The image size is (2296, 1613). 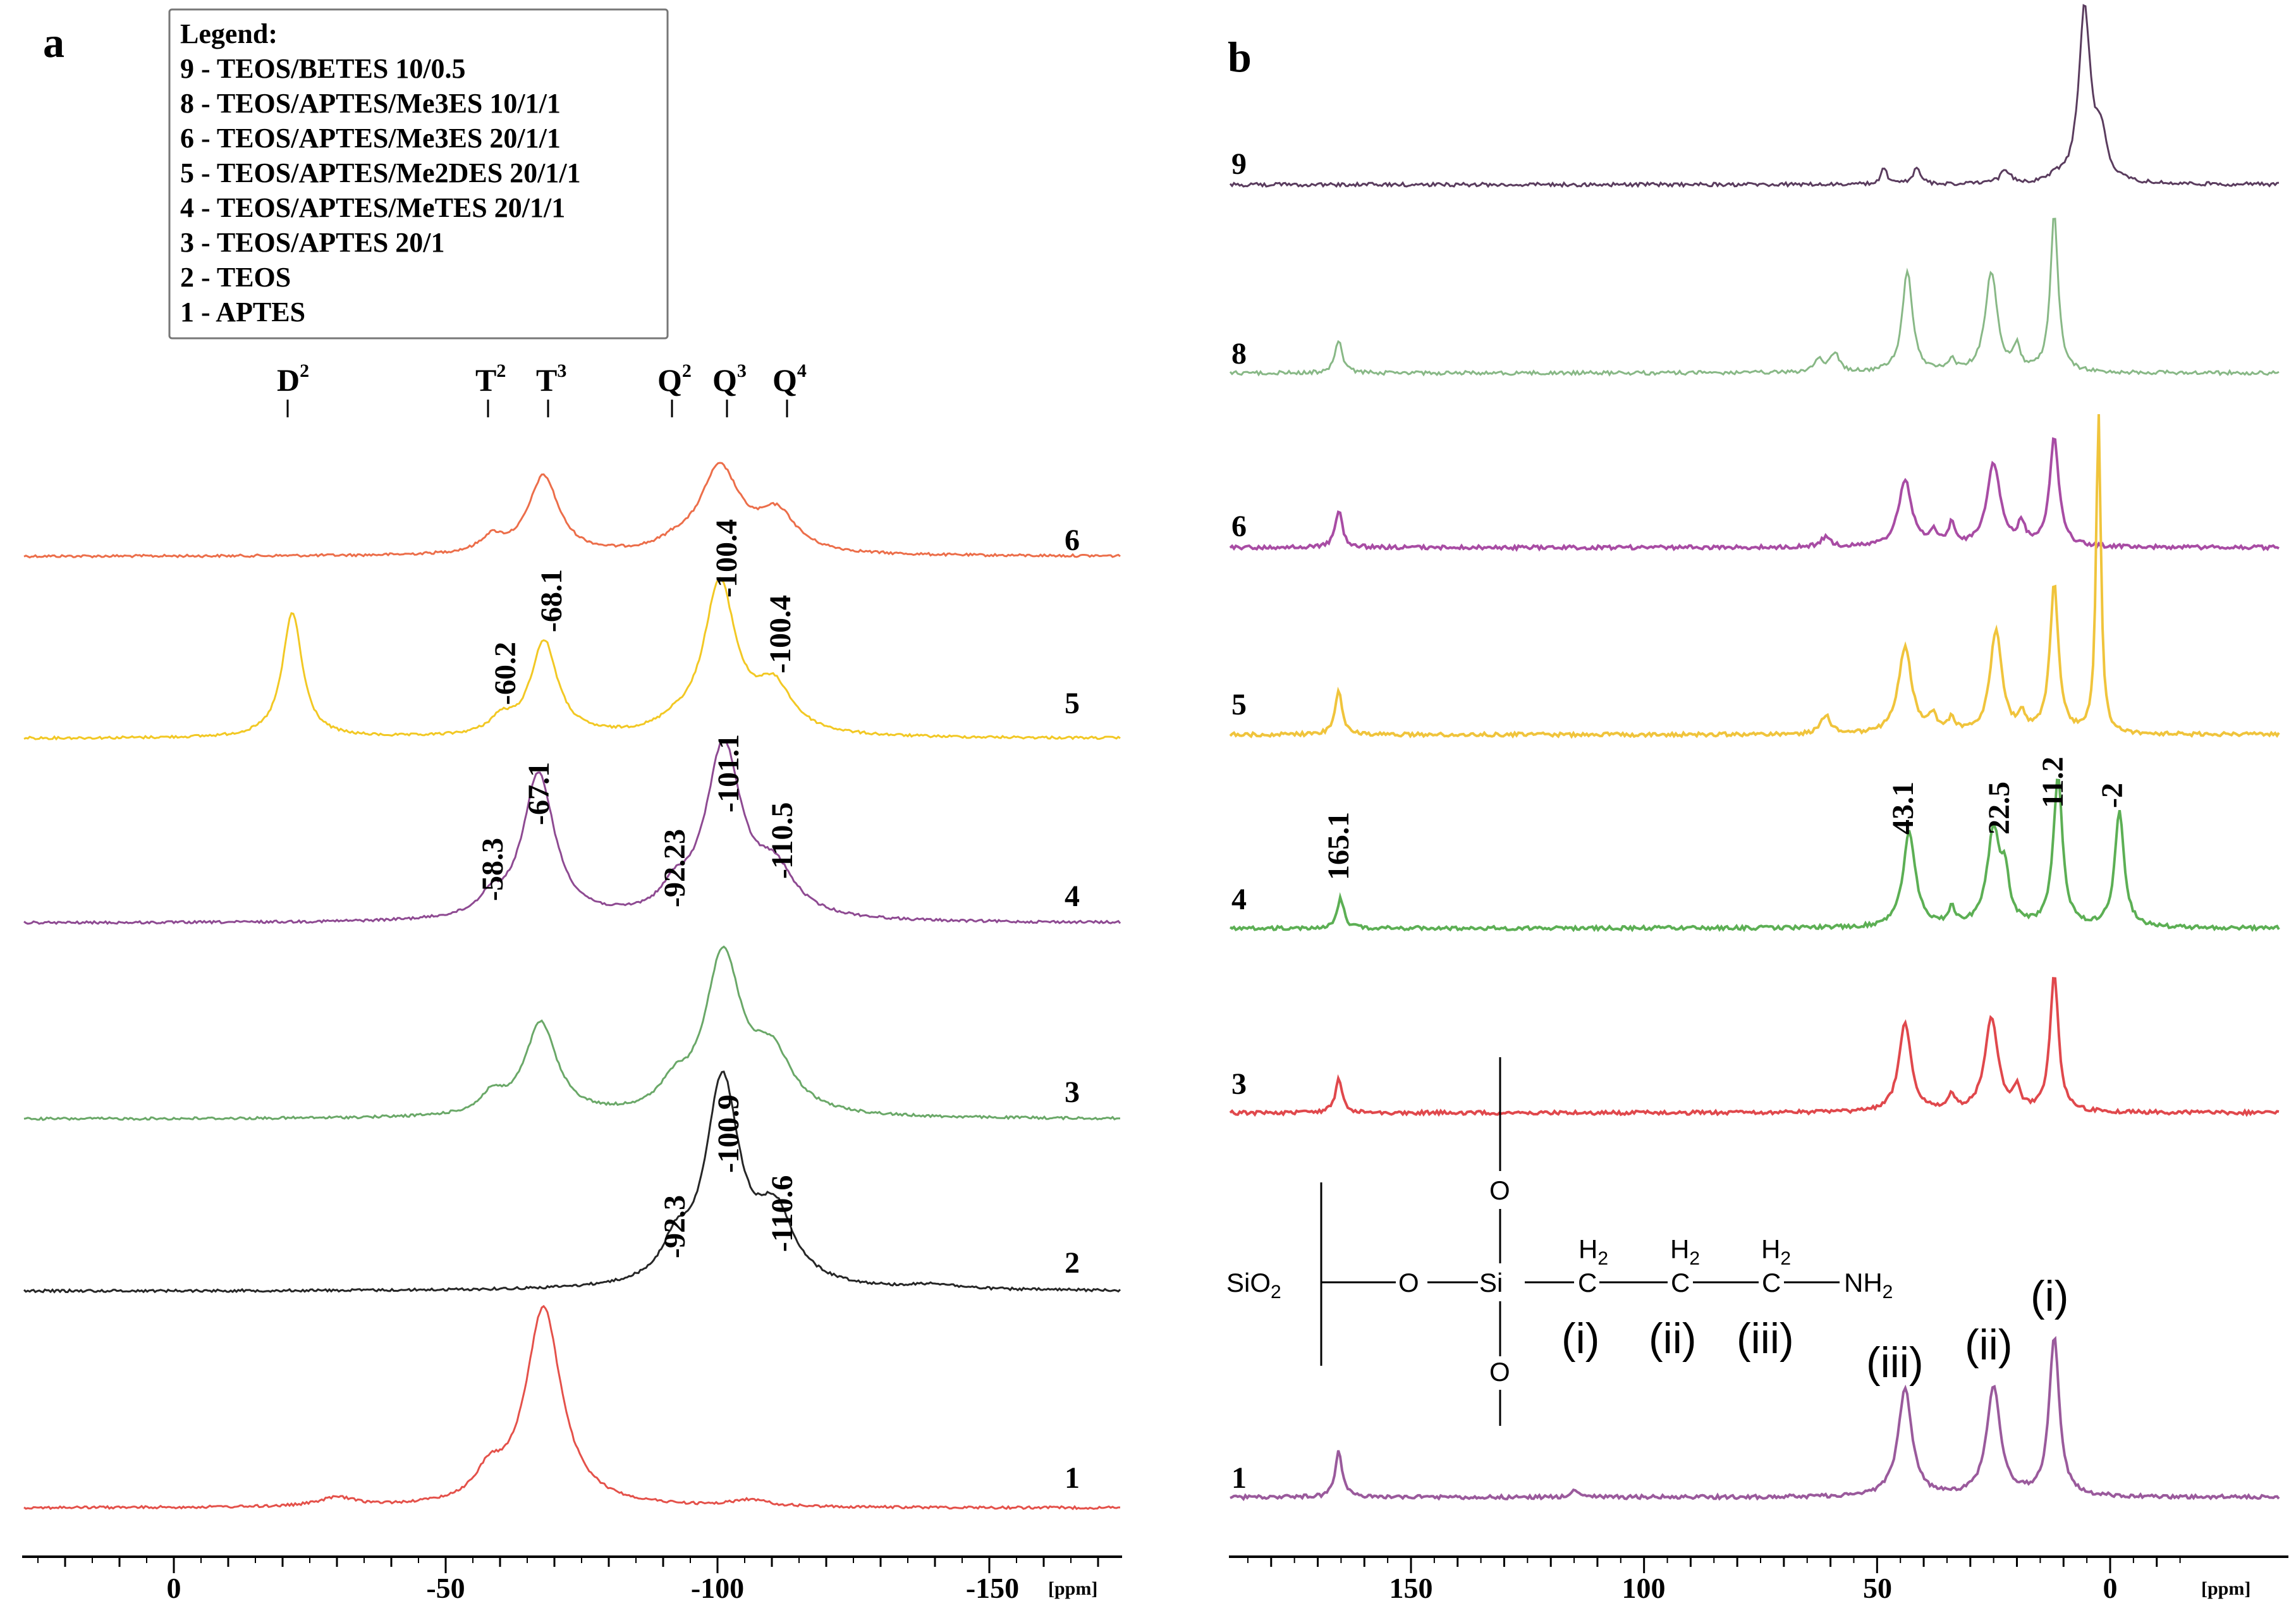 What do you see at coordinates (1239, 164) in the screenshot?
I see `trace-number-b-9: 9` at bounding box center [1239, 164].